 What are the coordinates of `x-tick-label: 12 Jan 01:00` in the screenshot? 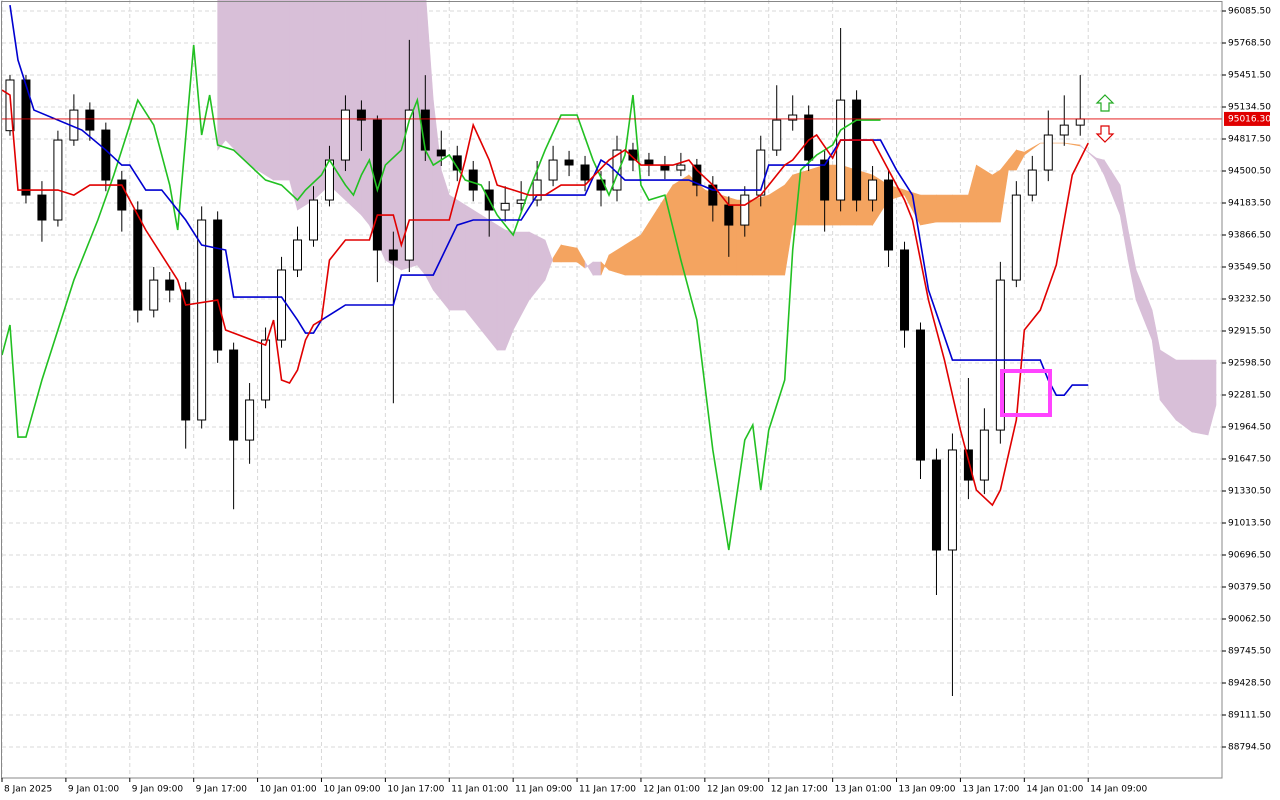 It's located at (671, 790).